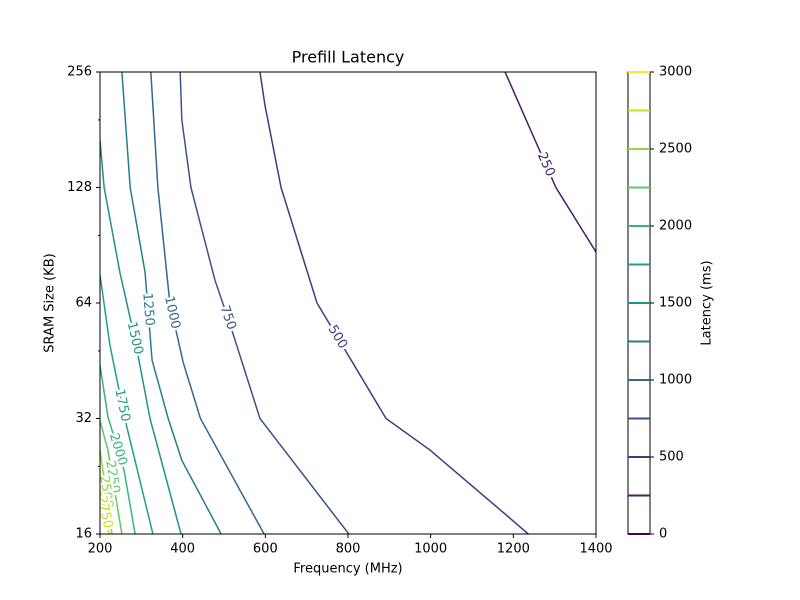 The width and height of the screenshot is (800, 600). Describe the element at coordinates (79, 187) in the screenshot. I see `y-tick-label: 128` at that location.